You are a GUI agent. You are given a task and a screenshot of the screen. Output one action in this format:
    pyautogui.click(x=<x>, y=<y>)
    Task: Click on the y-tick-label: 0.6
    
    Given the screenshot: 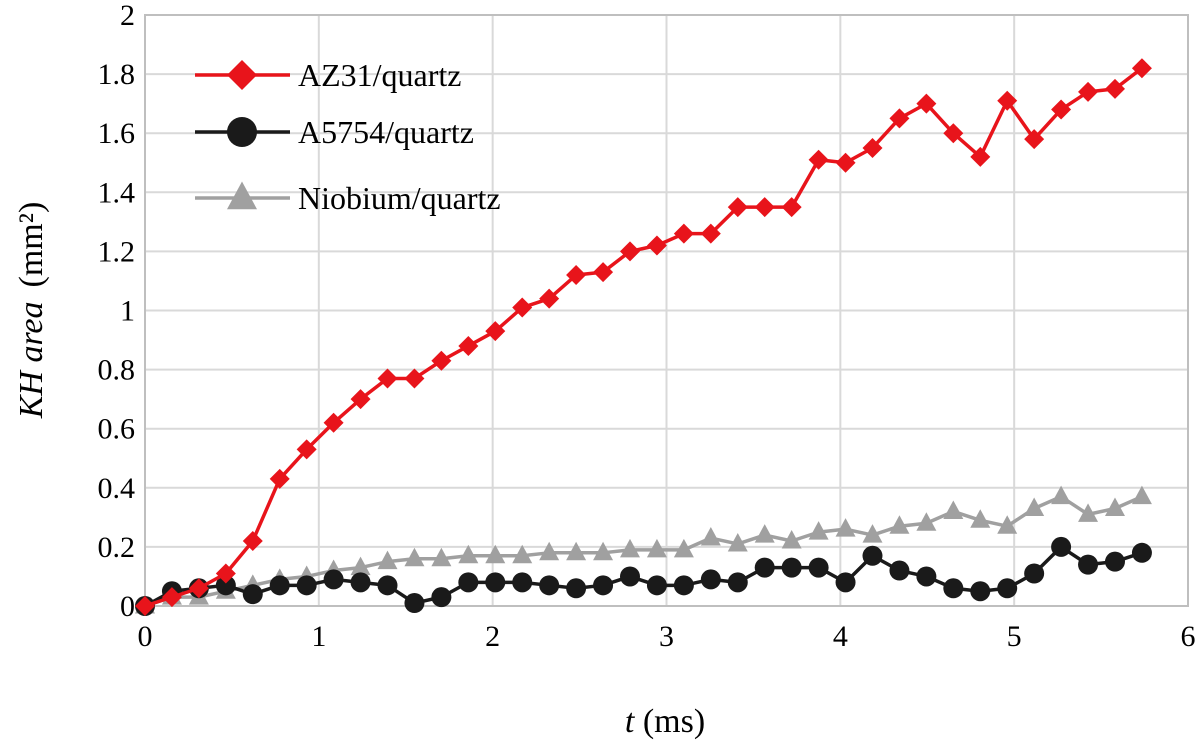 What is the action you would take?
    pyautogui.click(x=117, y=429)
    